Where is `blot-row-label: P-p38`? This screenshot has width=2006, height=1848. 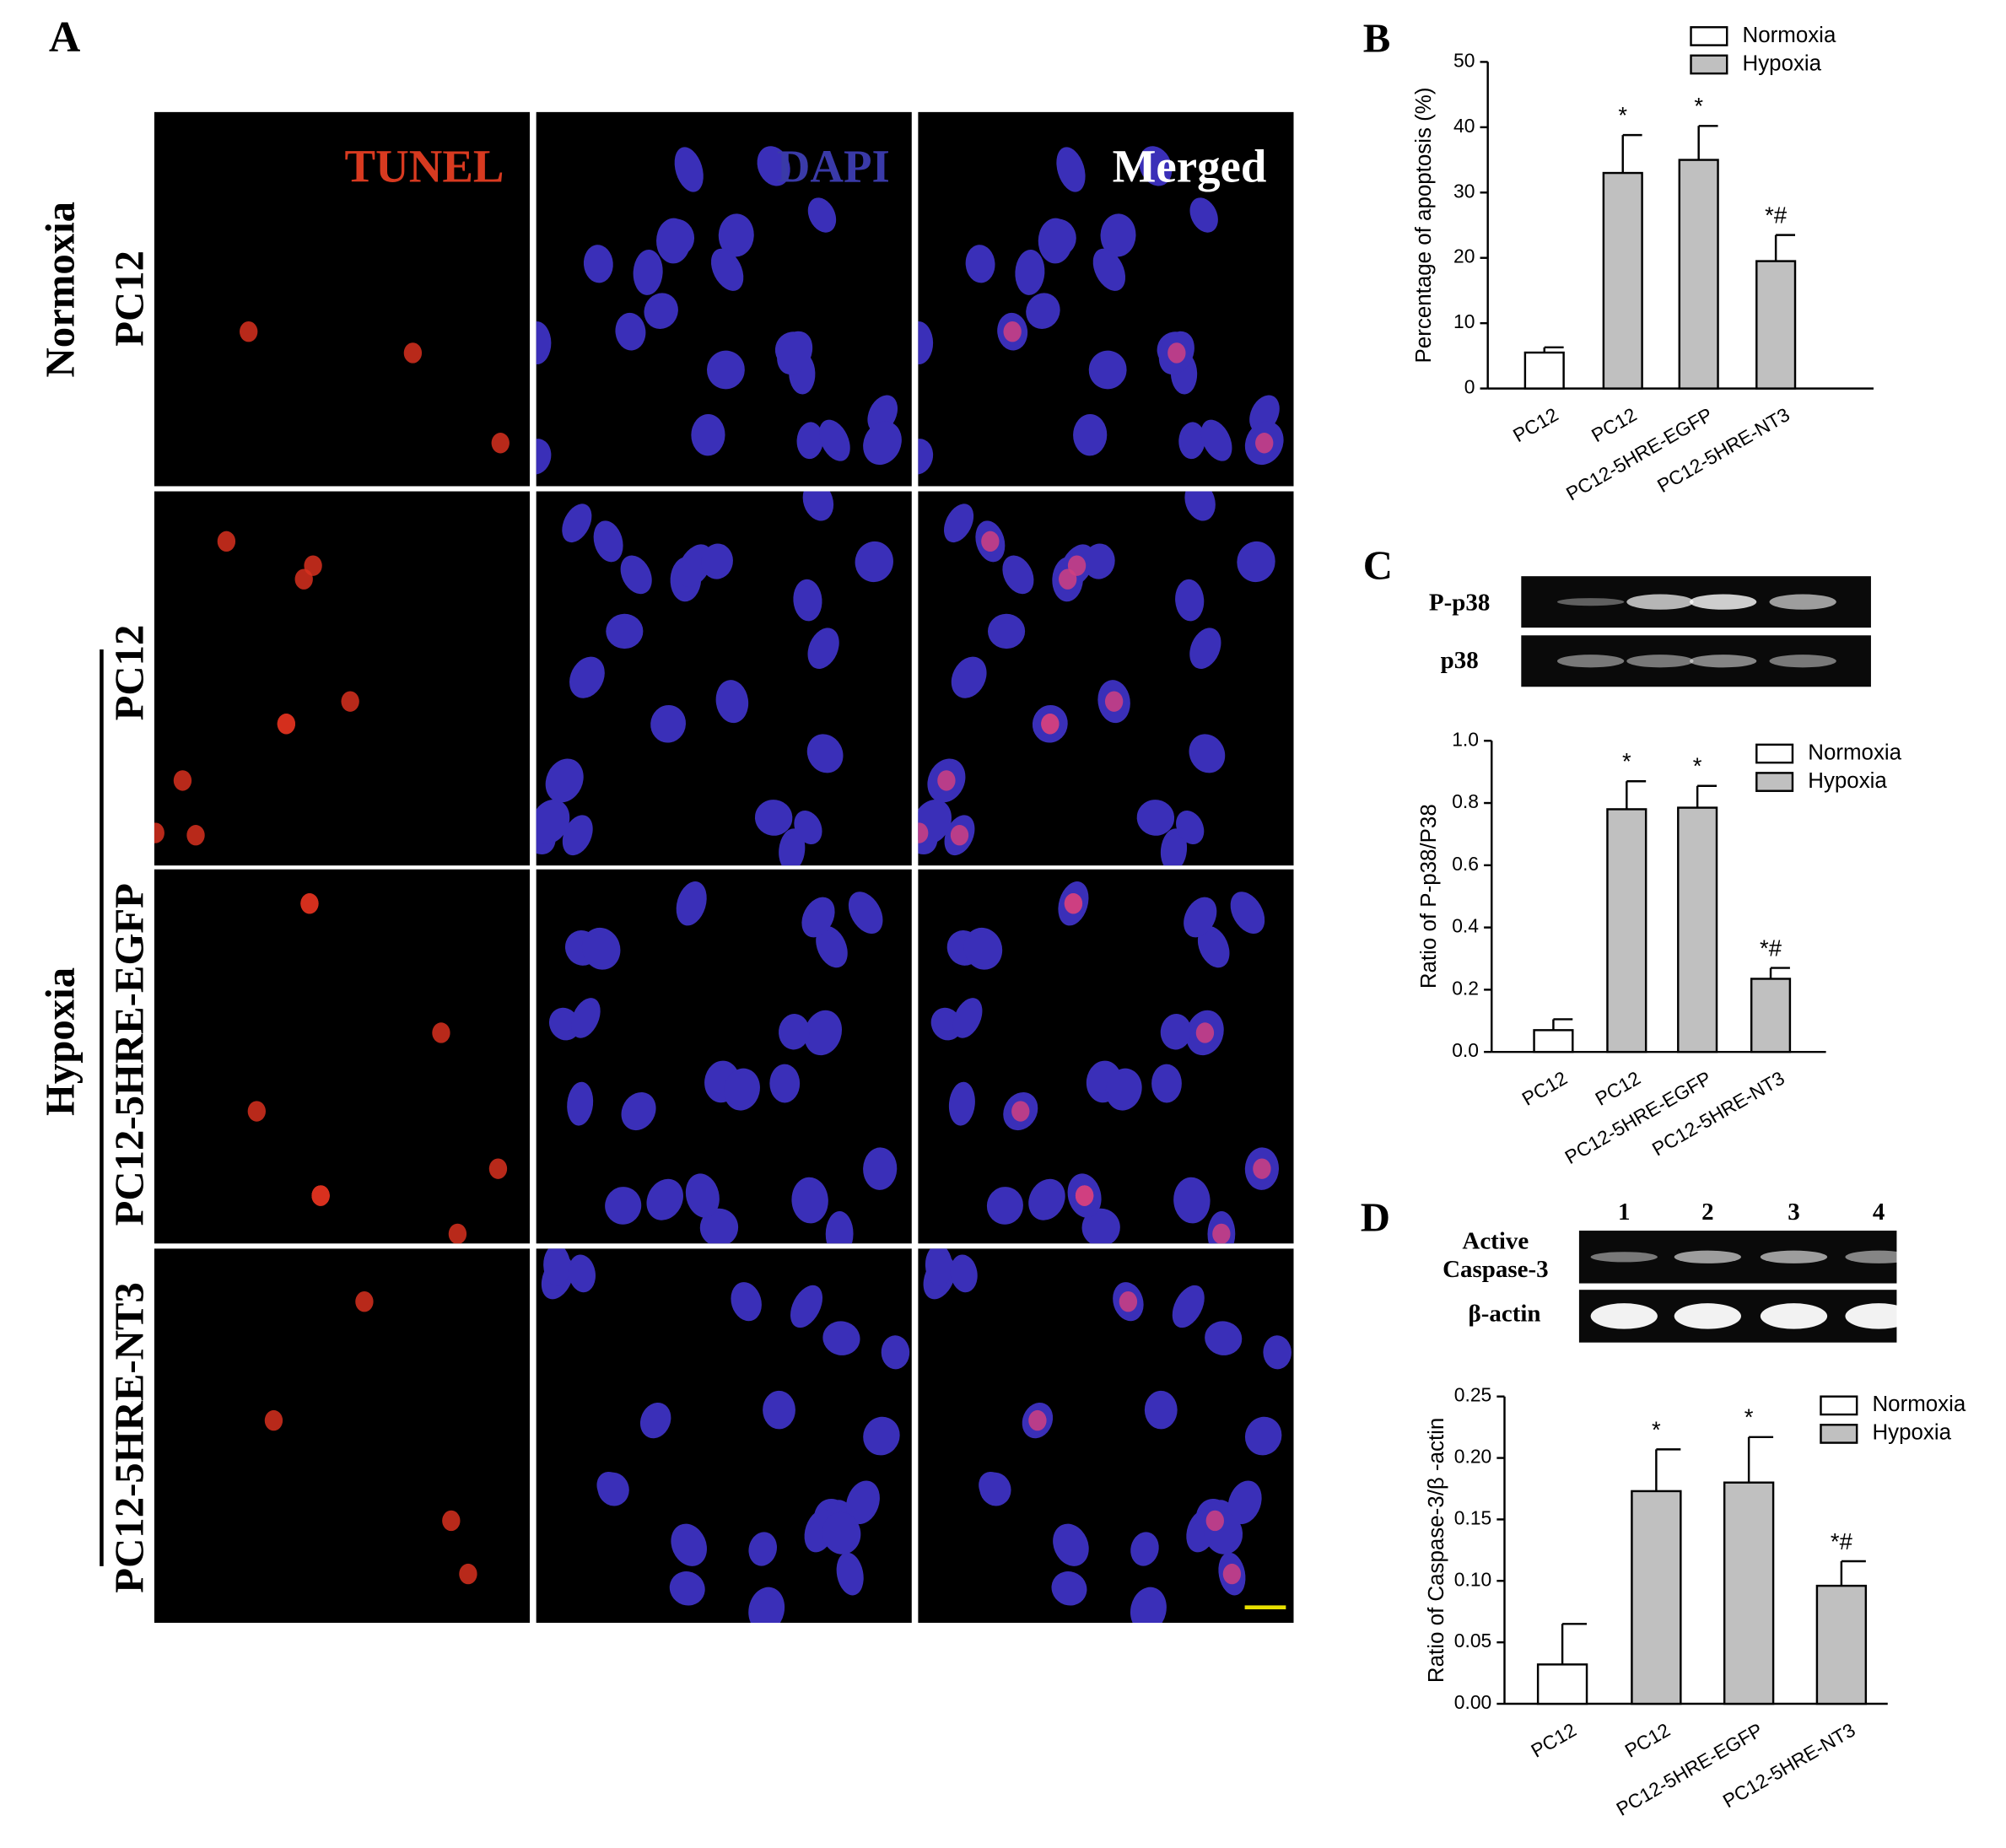
blot-row-label: P-p38 is located at coordinates (1460, 602).